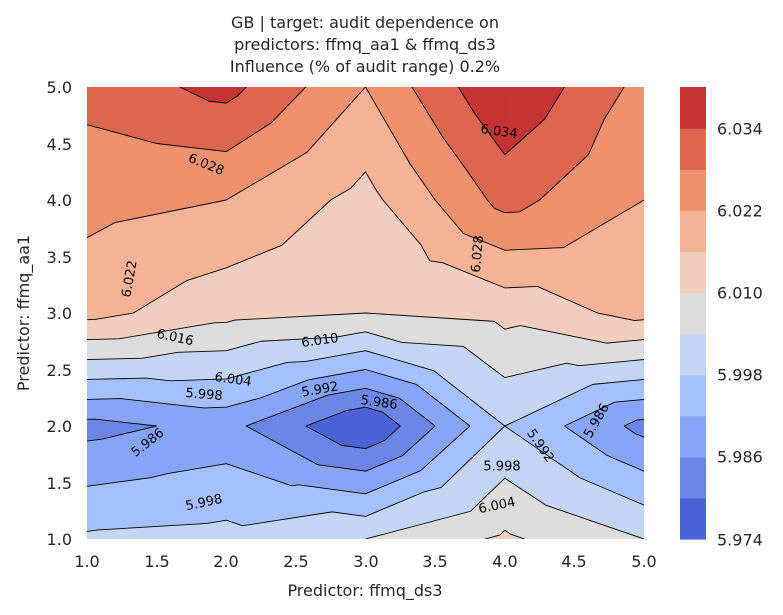 The height and width of the screenshot is (615, 783). Describe the element at coordinates (59, 144) in the screenshot. I see `y-tick-label: 4.5` at that location.